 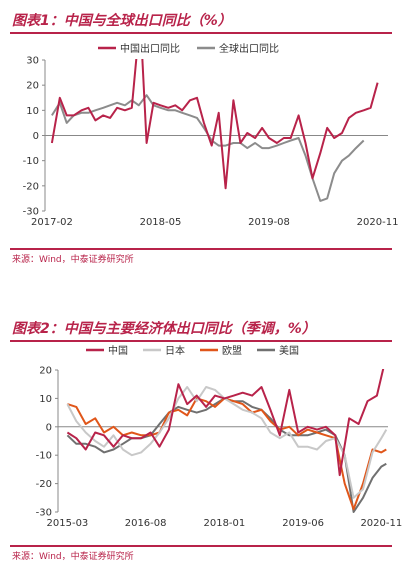 What do you see at coordinates (164, 329) in the screenshot?
I see `chart-title: 图表2：中国与主要经济体出口同比（季调，%）` at bounding box center [164, 329].